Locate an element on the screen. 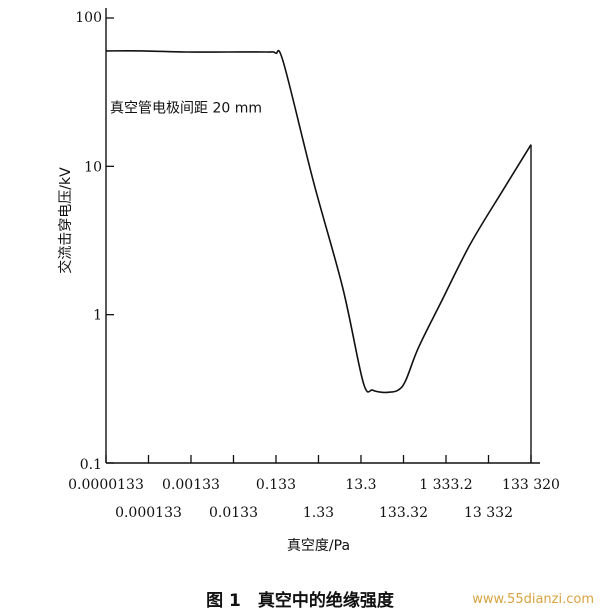 Image resolution: width=600 pixels, height=613 pixels. y-tick-label: 1 is located at coordinates (97, 316).